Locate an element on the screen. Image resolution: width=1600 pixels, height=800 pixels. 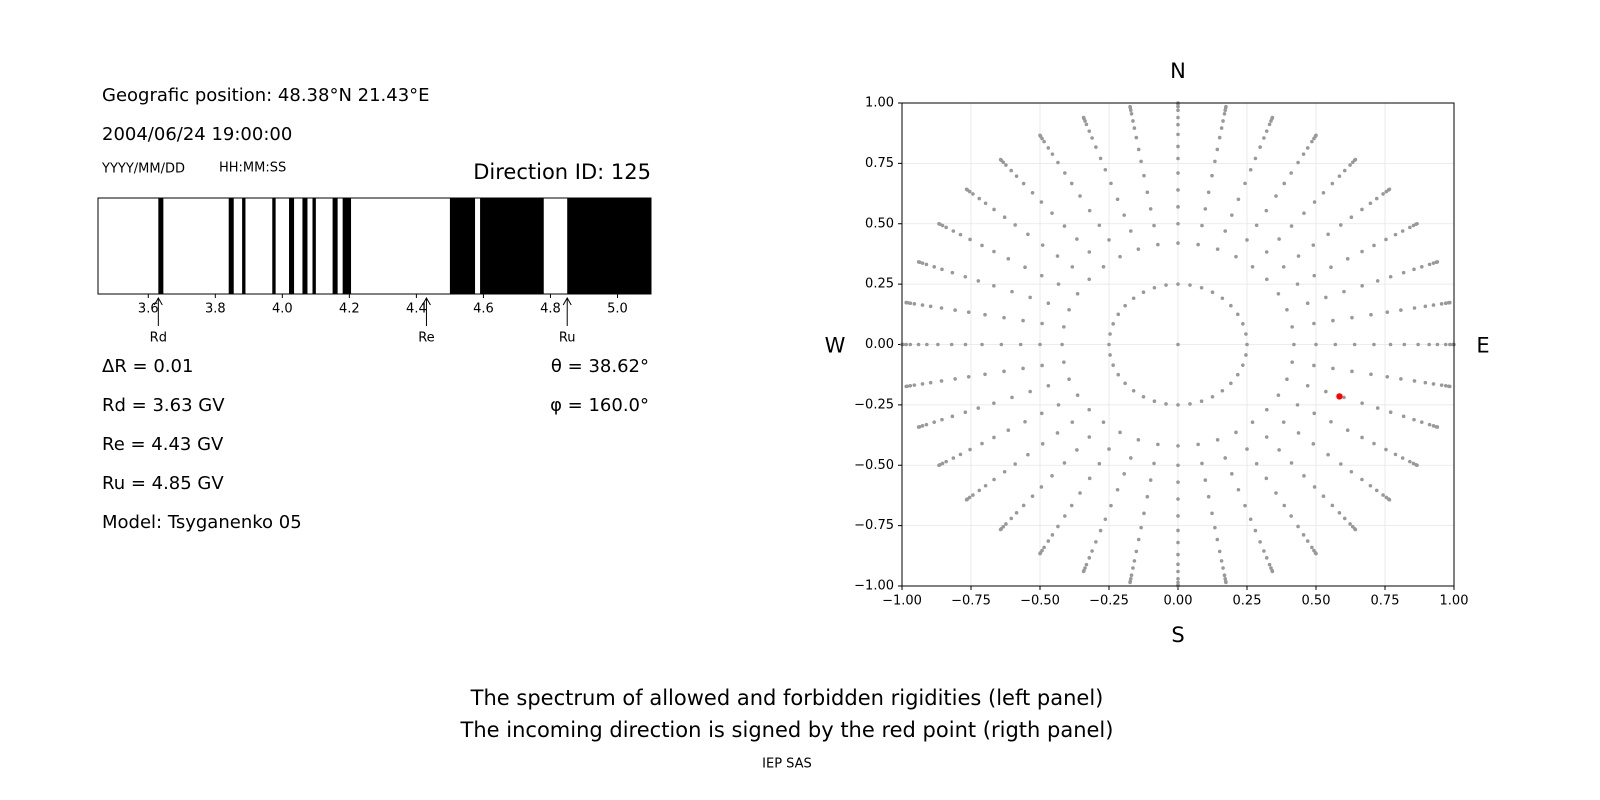
x-tick-label: 0.50 is located at coordinates (1316, 601).